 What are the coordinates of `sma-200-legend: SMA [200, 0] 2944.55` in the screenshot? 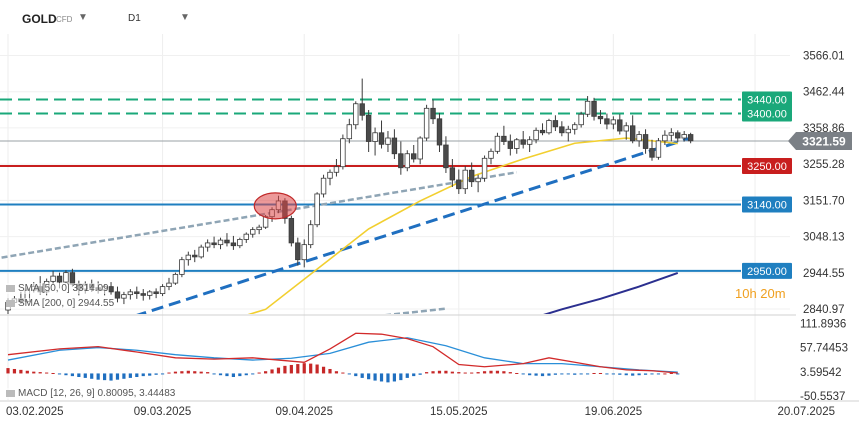 It's located at (60, 303).